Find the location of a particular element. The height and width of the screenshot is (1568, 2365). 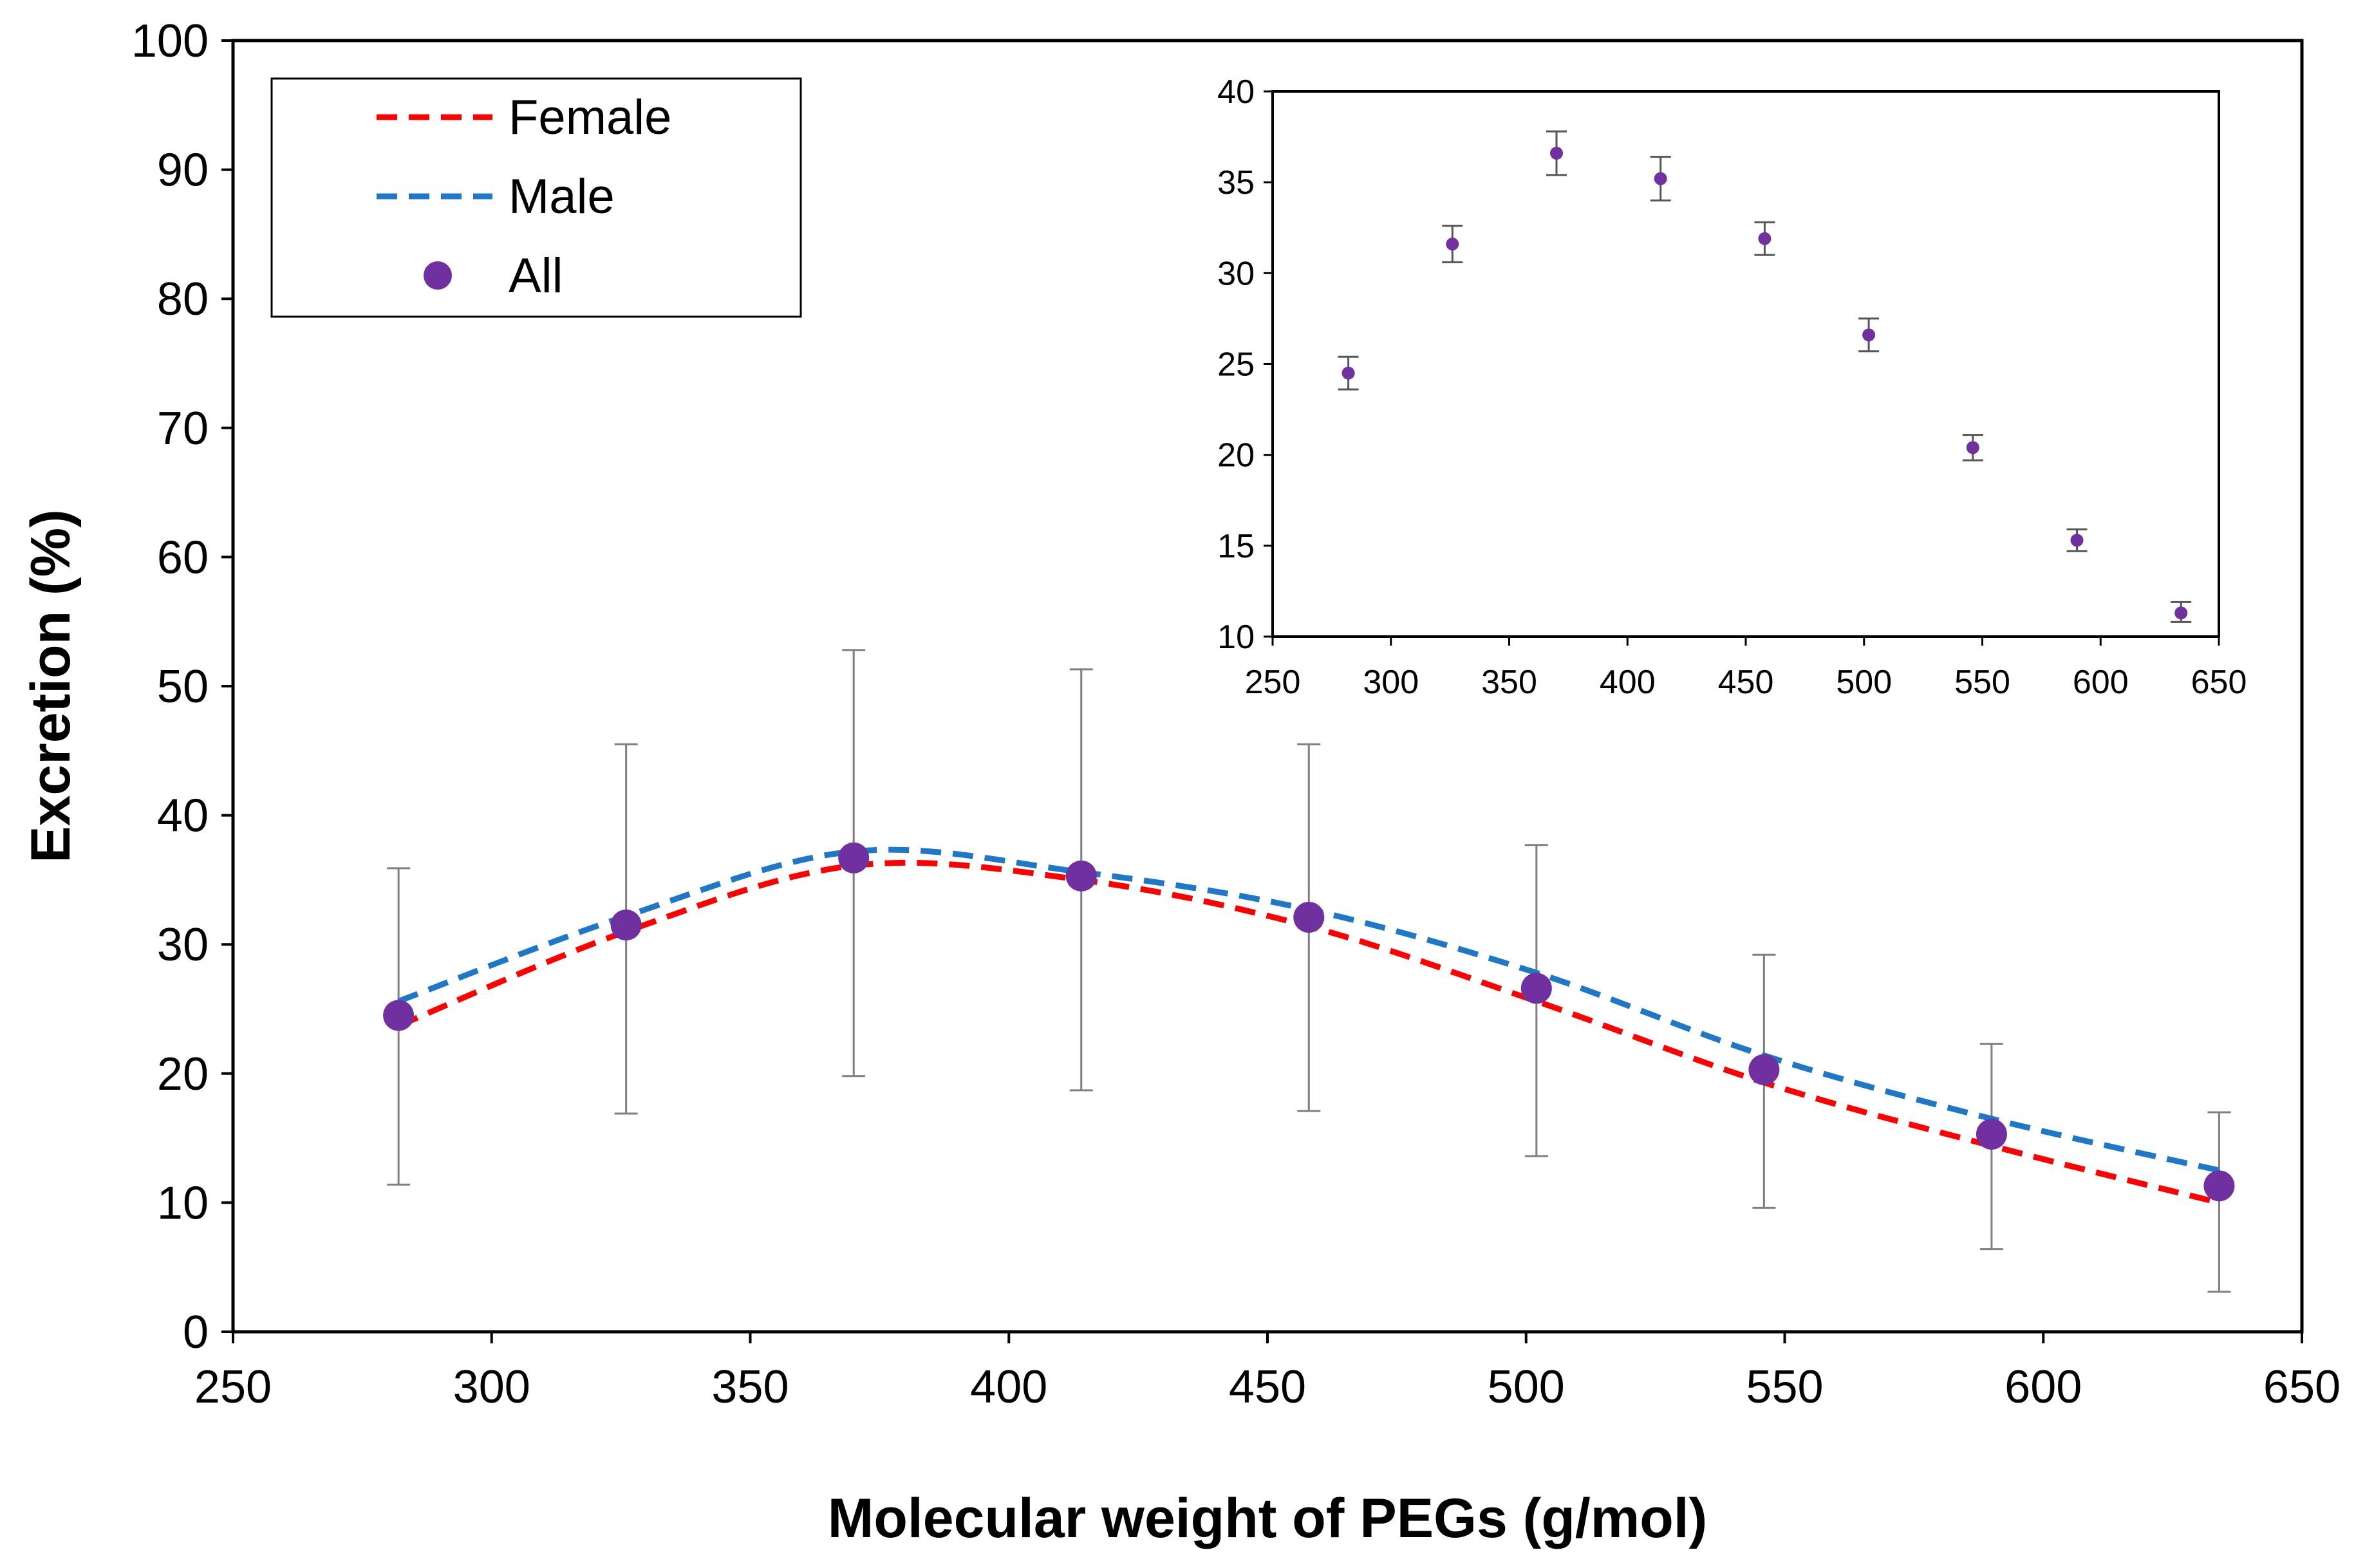

inset-plot-frame is located at coordinates (1746, 364).